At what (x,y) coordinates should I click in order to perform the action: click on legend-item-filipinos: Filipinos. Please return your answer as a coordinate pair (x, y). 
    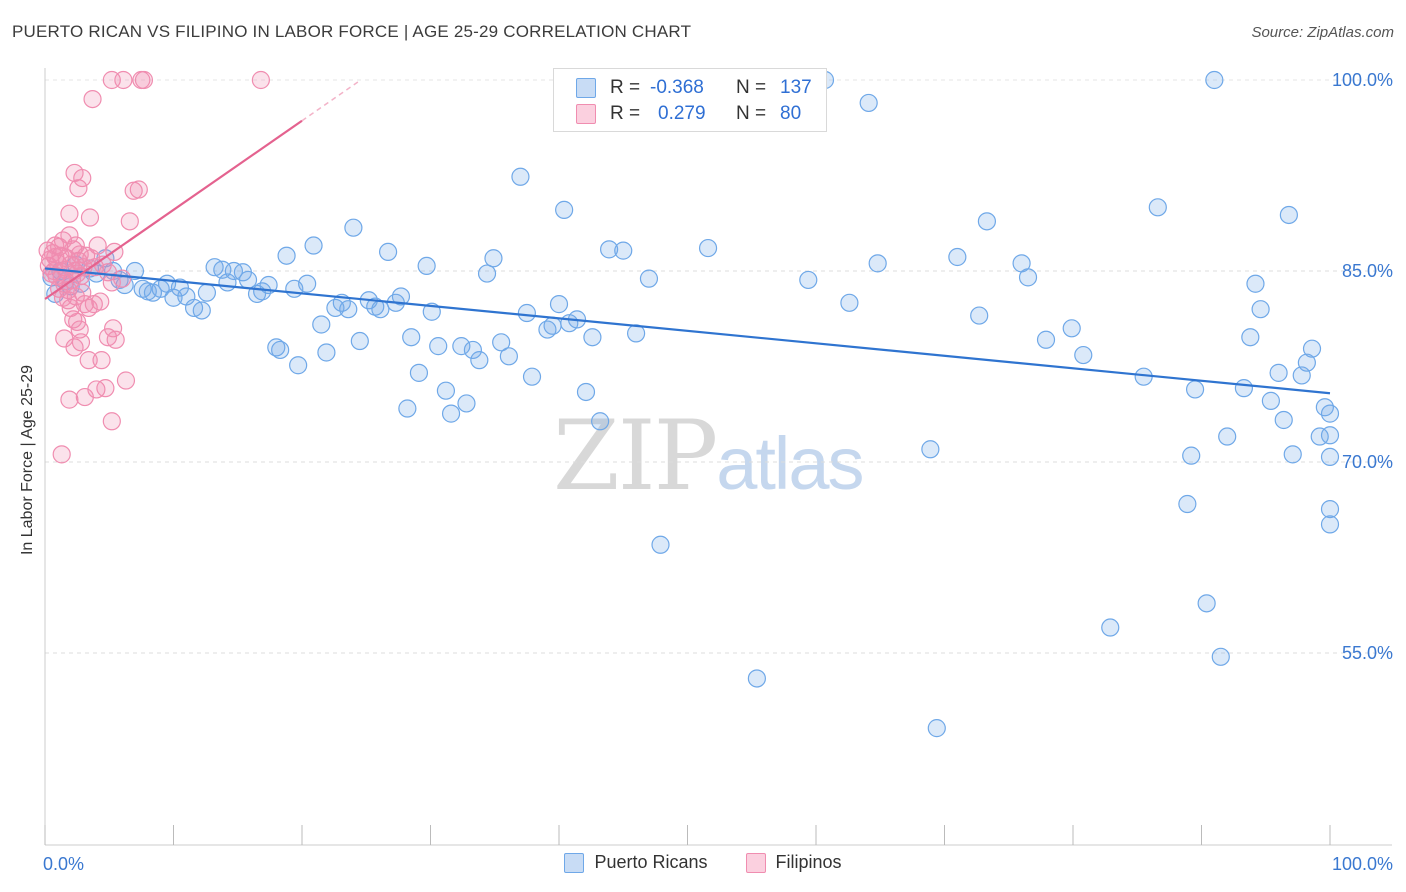
    Looking at the image, I should click on (793, 862).